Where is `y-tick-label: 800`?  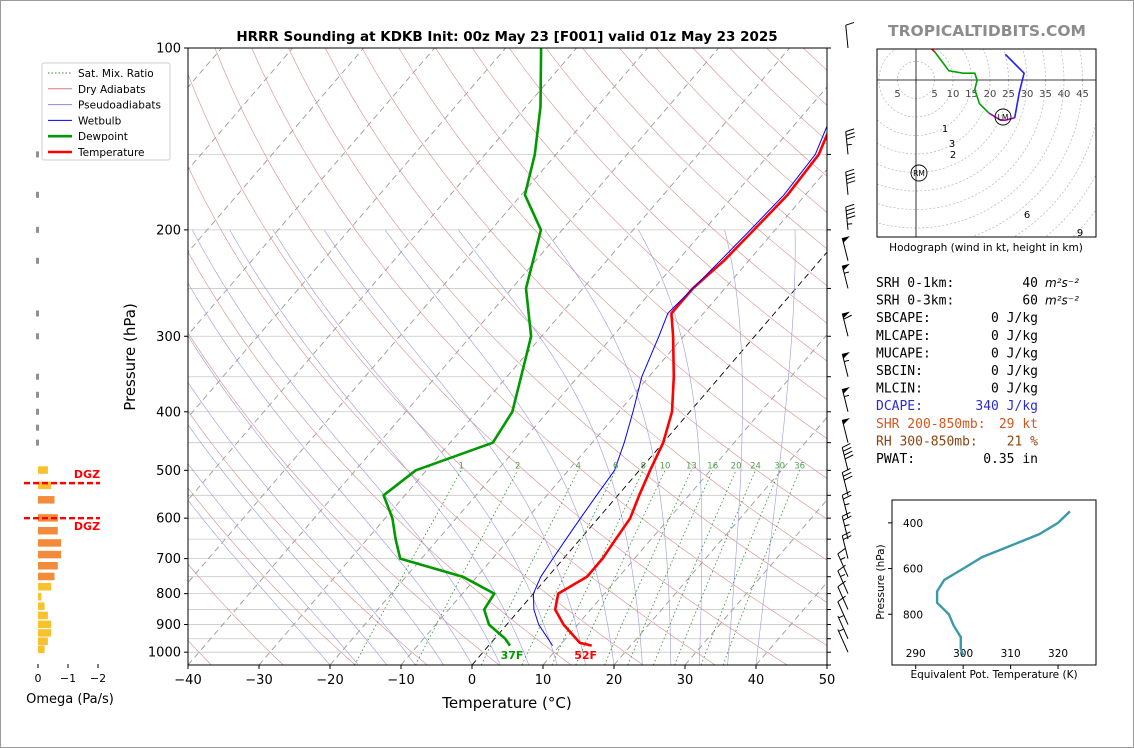 y-tick-label: 800 is located at coordinates (168, 594).